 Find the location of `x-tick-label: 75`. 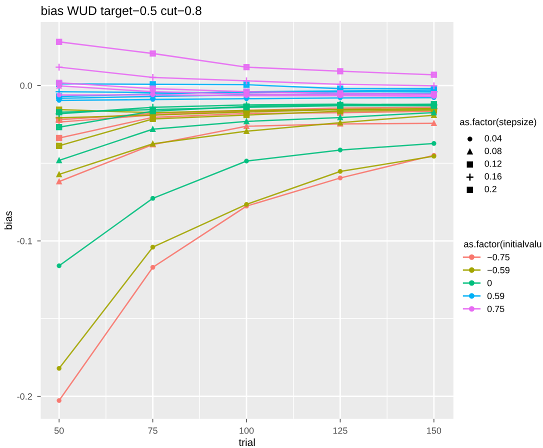

x-tick-label: 75 is located at coordinates (153, 431).